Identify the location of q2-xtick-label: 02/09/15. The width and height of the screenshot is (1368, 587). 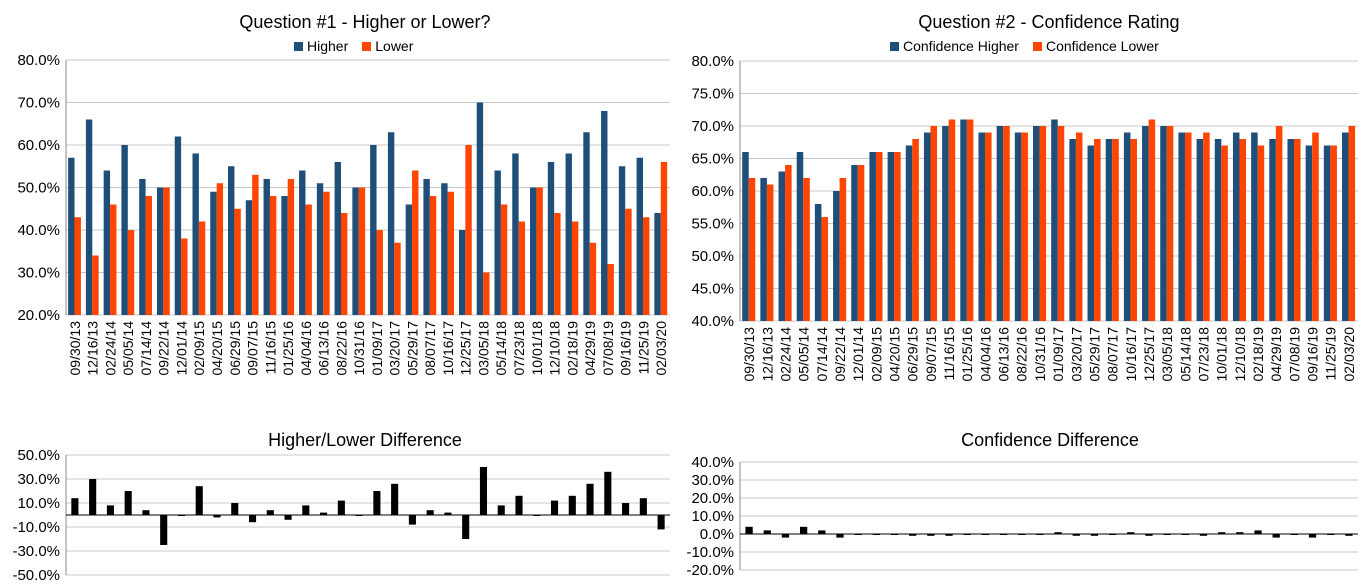
(876, 354).